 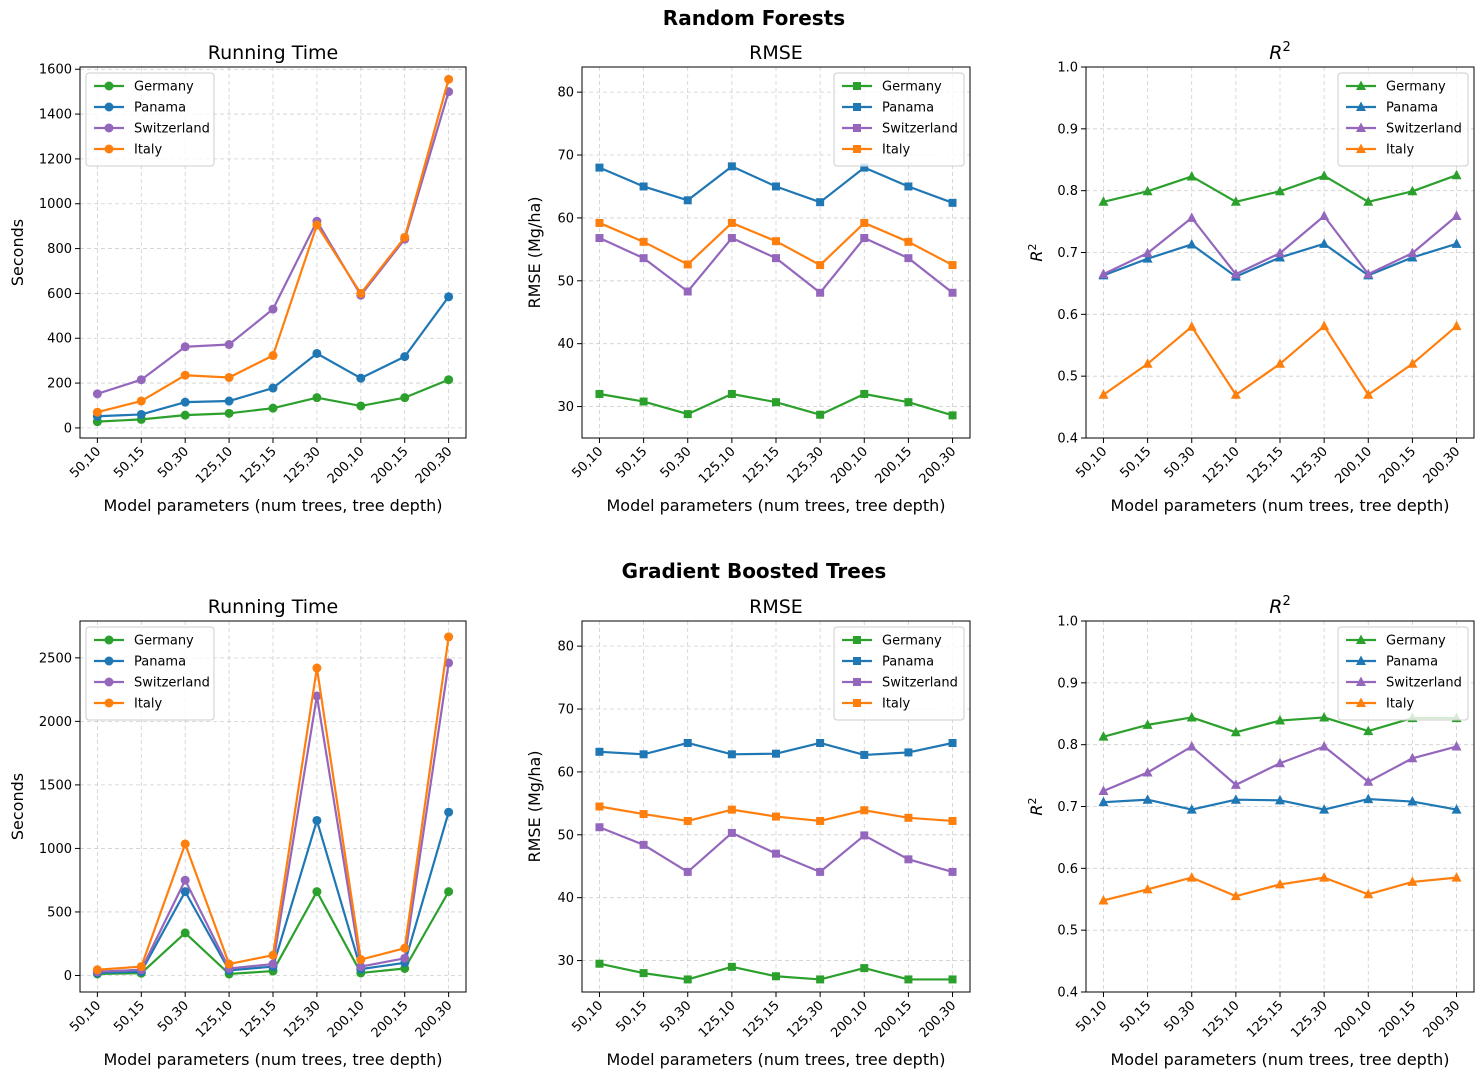 What do you see at coordinates (59, 912) in the screenshot?
I see `y-tick-label: 500` at bounding box center [59, 912].